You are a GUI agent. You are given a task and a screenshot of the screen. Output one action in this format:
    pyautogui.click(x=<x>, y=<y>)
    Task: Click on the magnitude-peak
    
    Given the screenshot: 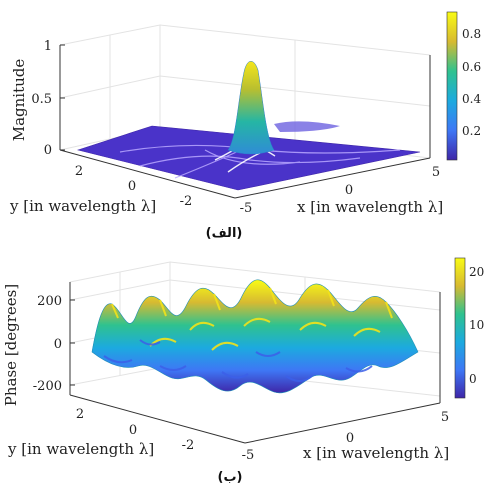 What is the action you would take?
    pyautogui.click(x=251, y=108)
    